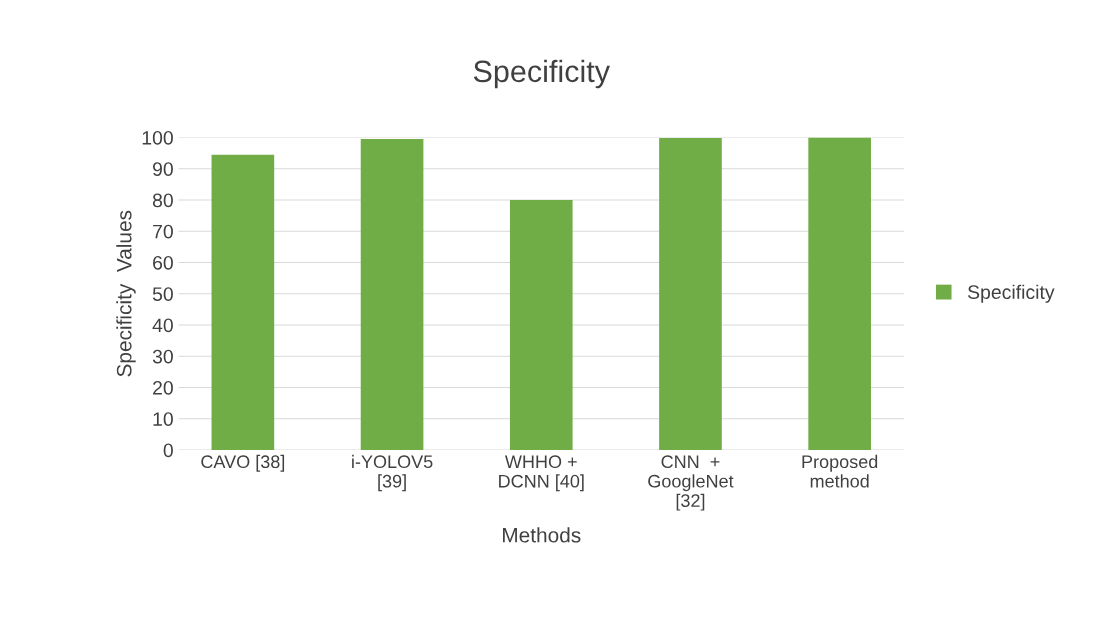  What do you see at coordinates (162, 169) in the screenshot?
I see `y-tick-label: 90` at bounding box center [162, 169].